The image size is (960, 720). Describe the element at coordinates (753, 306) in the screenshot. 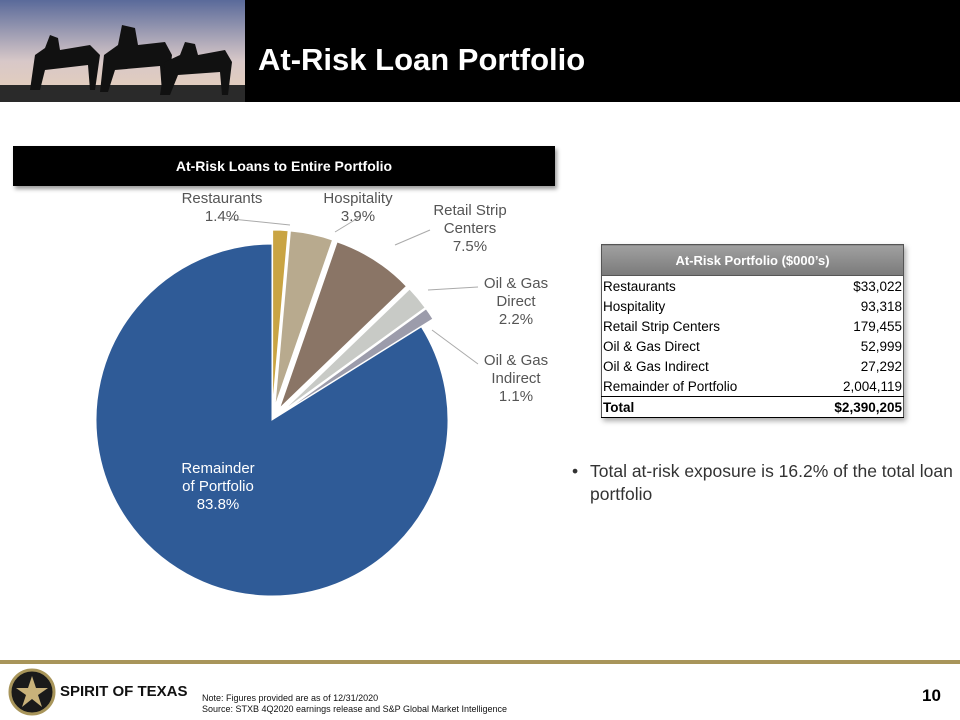

I see `table-row: Hospitality 93,318` at that location.